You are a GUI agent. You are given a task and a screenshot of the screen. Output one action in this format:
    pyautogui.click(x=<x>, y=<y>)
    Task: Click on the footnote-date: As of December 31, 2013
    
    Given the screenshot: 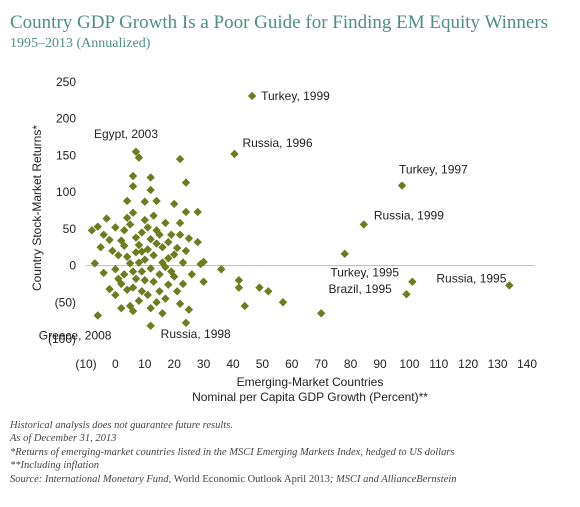 What is the action you would take?
    pyautogui.click(x=63, y=439)
    